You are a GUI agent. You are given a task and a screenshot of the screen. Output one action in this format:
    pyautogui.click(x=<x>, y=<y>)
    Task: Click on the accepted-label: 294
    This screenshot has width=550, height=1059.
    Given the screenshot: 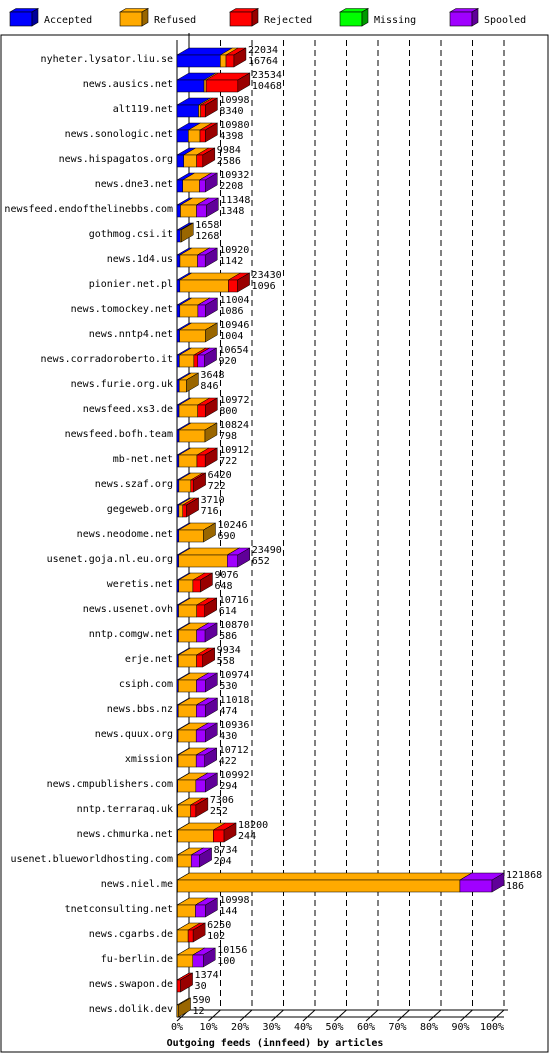 What is the action you would take?
    pyautogui.click(x=228, y=786)
    